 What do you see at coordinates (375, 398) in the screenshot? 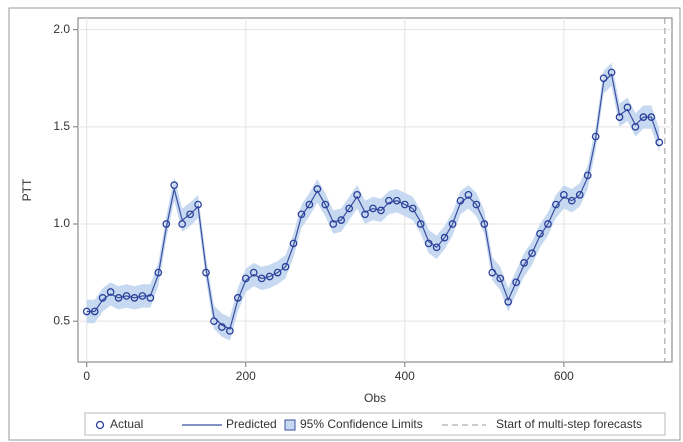
I see `x-axis-label: Obs` at bounding box center [375, 398].